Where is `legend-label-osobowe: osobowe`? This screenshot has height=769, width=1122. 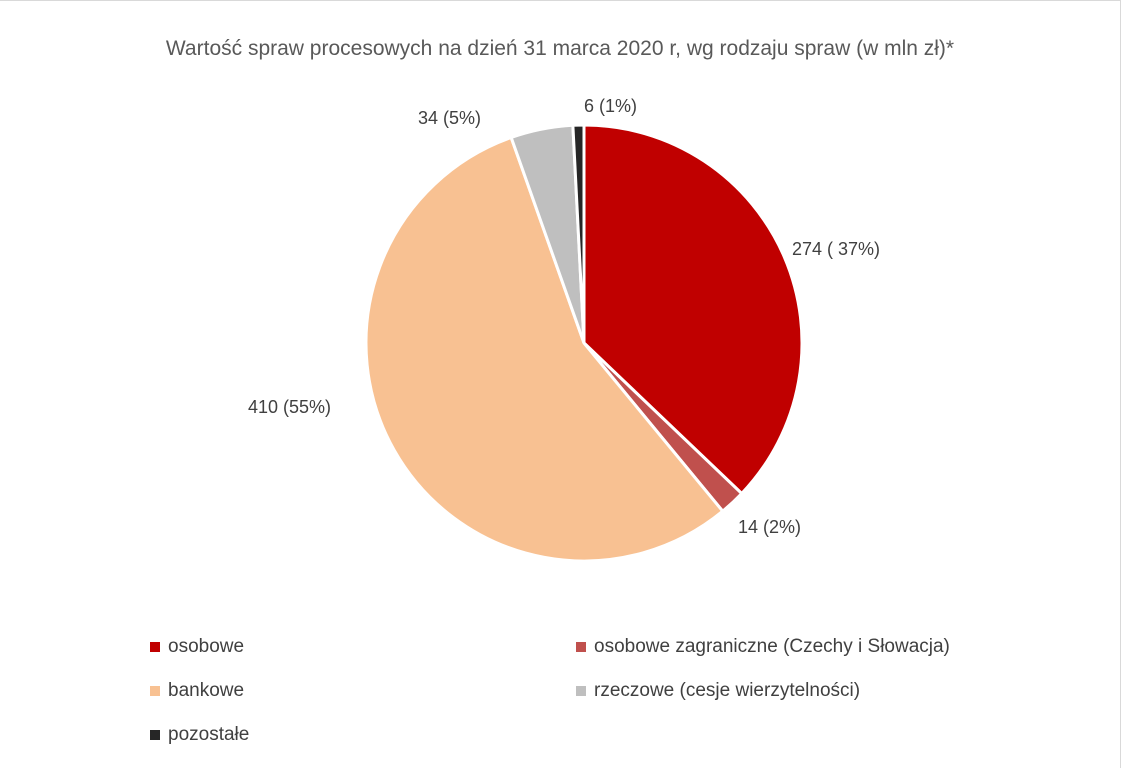 legend-label-osobowe: osobowe is located at coordinates (206, 646).